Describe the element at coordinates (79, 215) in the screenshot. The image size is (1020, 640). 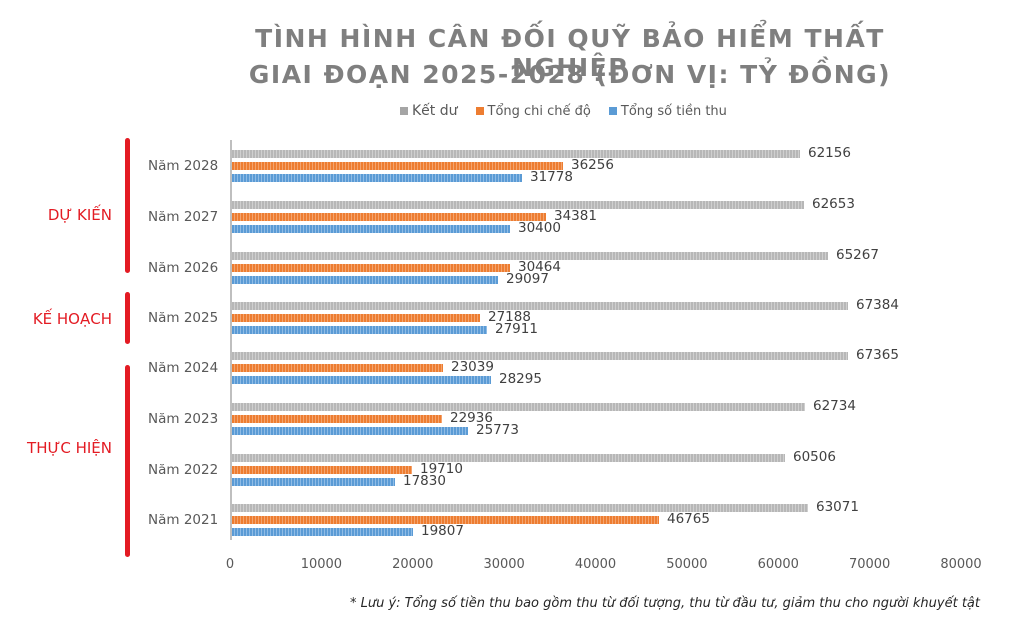
I see `group-label-du-kien: DỰ KIẾN` at that location.